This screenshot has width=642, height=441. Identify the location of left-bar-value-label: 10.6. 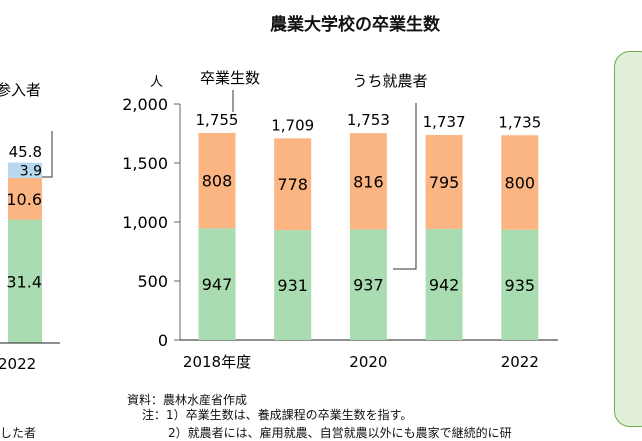
(24, 199).